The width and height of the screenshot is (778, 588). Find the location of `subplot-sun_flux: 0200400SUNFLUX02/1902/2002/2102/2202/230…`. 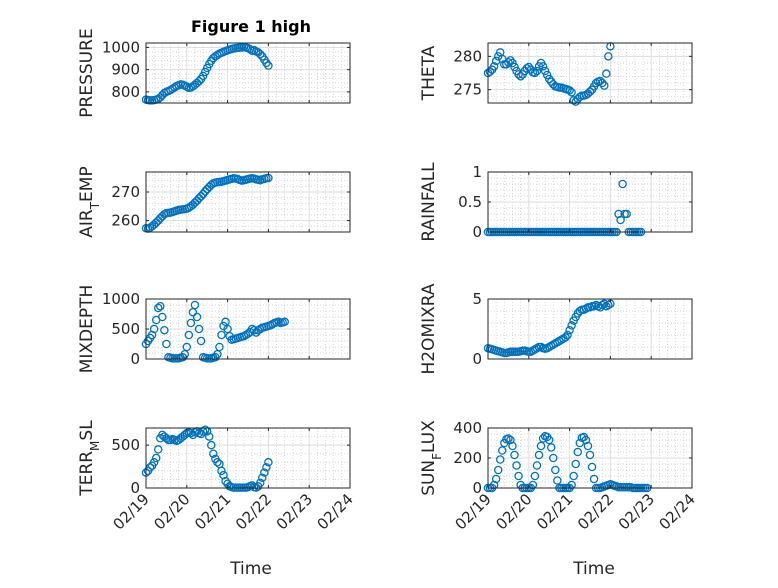

subplot-sun_flux: 0200400SUNFLUX02/1902/2002/2102/2202/230… is located at coordinates (559, 476).